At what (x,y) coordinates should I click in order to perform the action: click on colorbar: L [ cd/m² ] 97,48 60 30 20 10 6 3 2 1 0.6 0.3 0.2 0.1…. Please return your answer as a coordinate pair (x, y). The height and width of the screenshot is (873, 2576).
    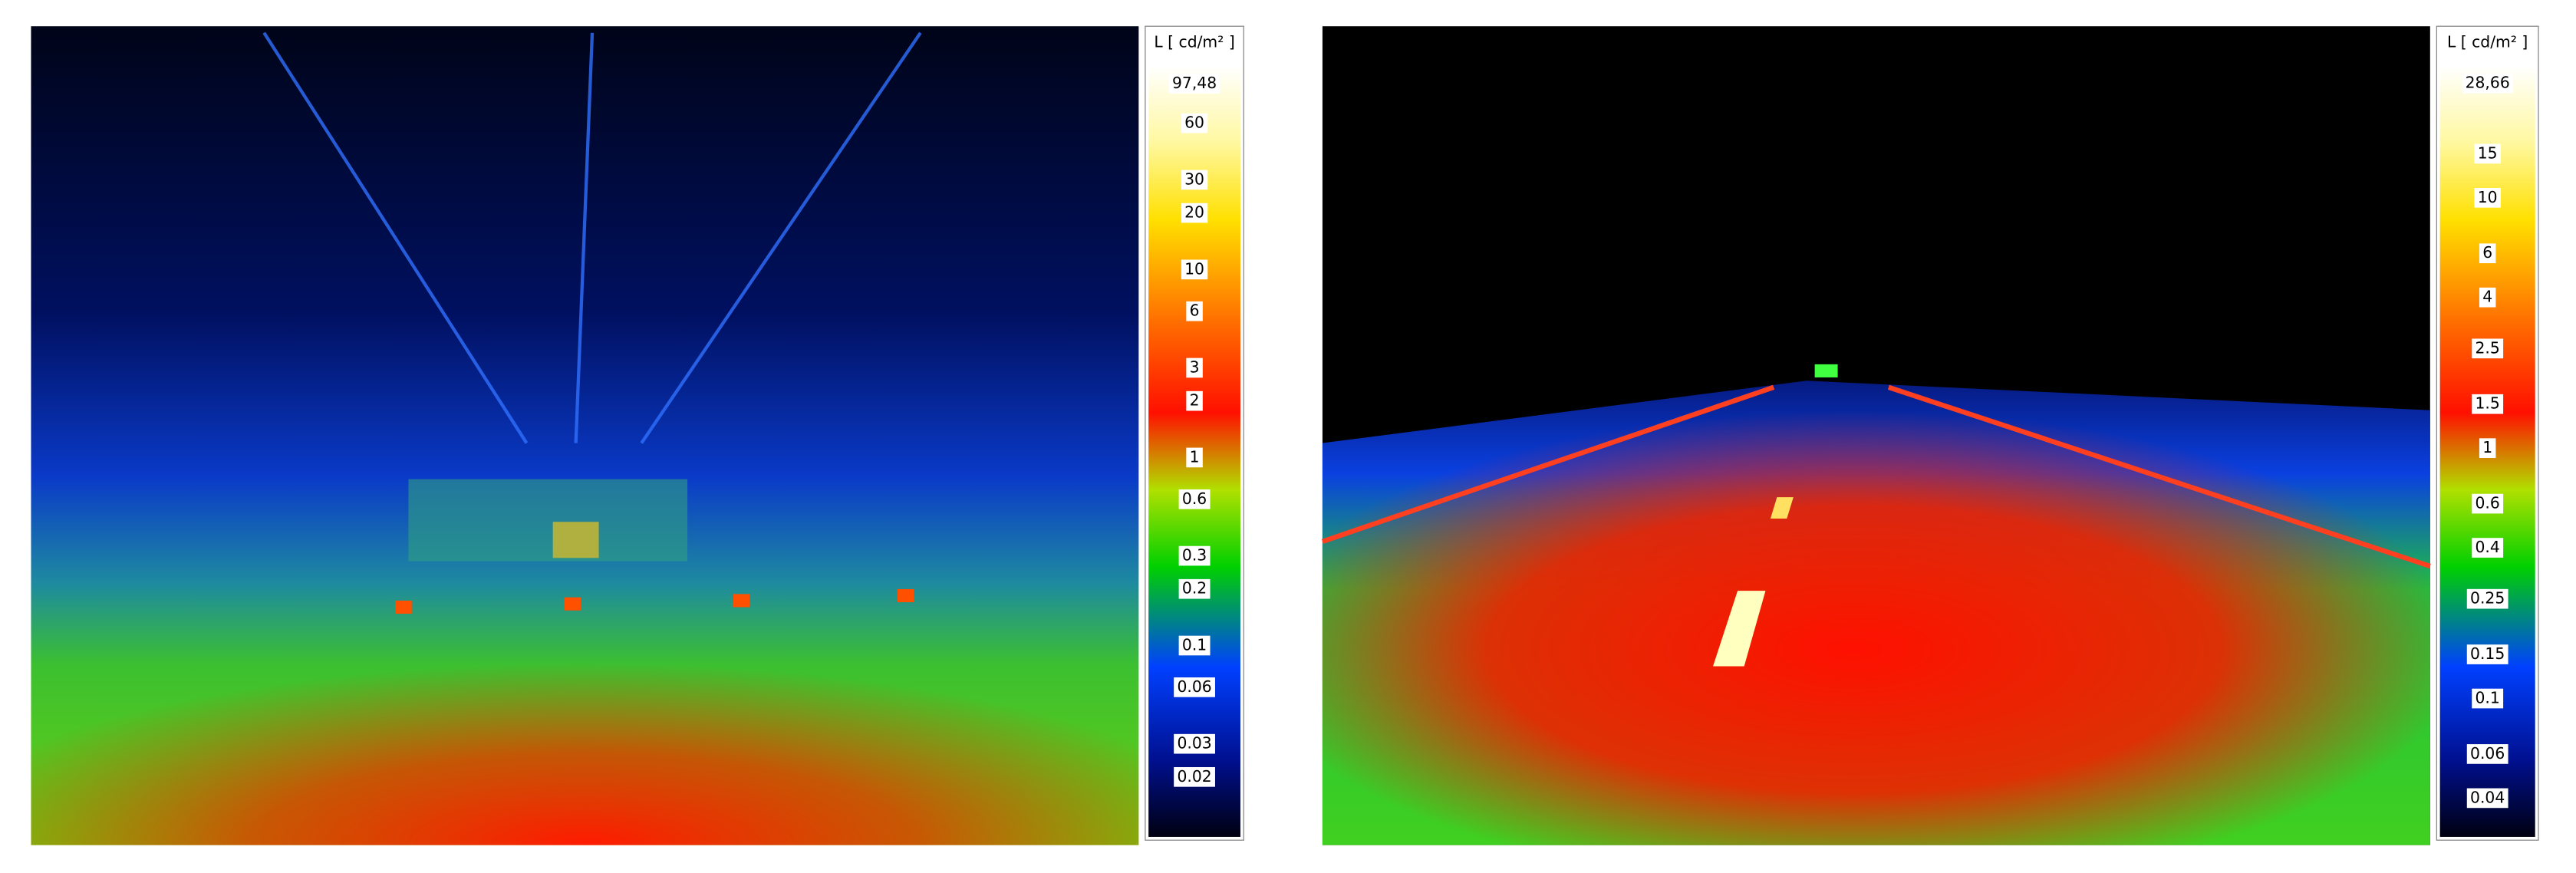
    Looking at the image, I should click on (1194, 433).